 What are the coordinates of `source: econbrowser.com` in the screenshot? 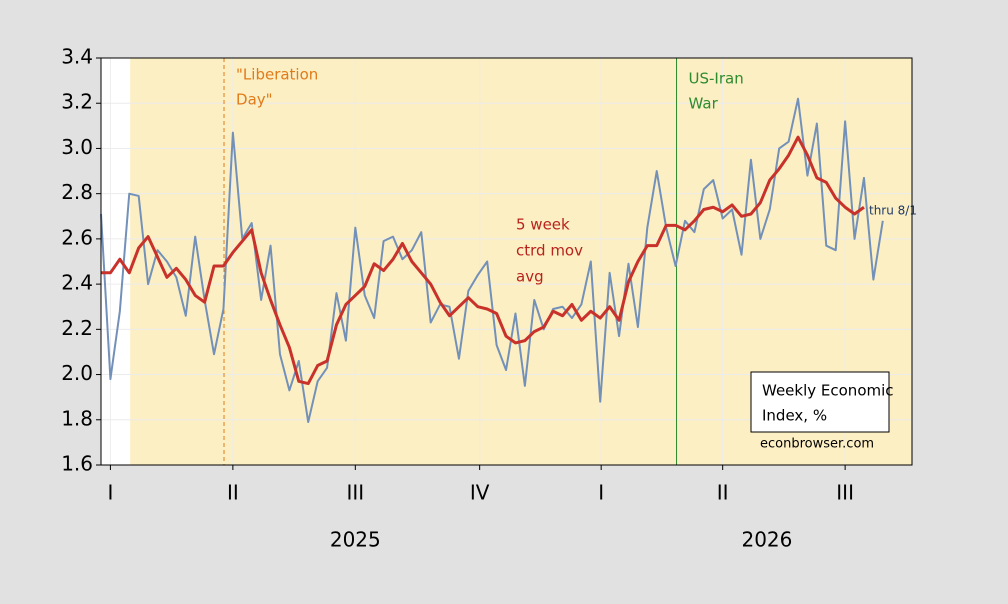 It's located at (817, 444).